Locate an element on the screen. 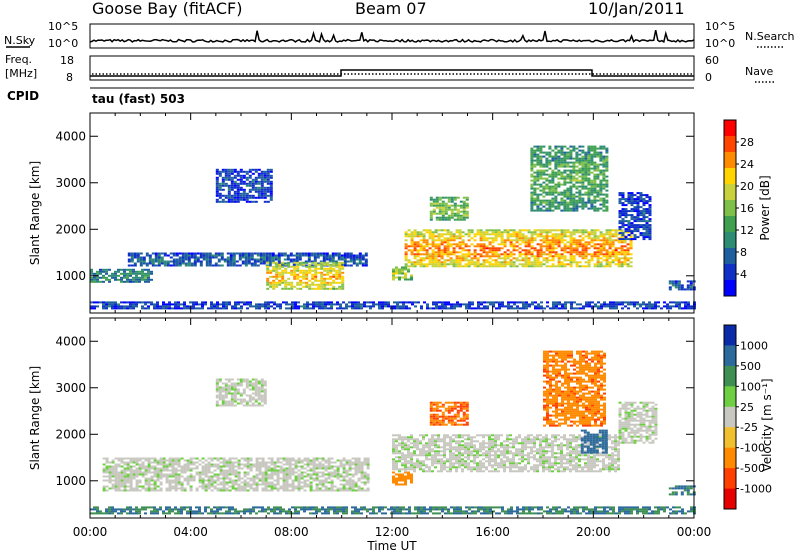  power-colorbar: 28 24 20 16 12 8 4 is located at coordinates (738, 208).